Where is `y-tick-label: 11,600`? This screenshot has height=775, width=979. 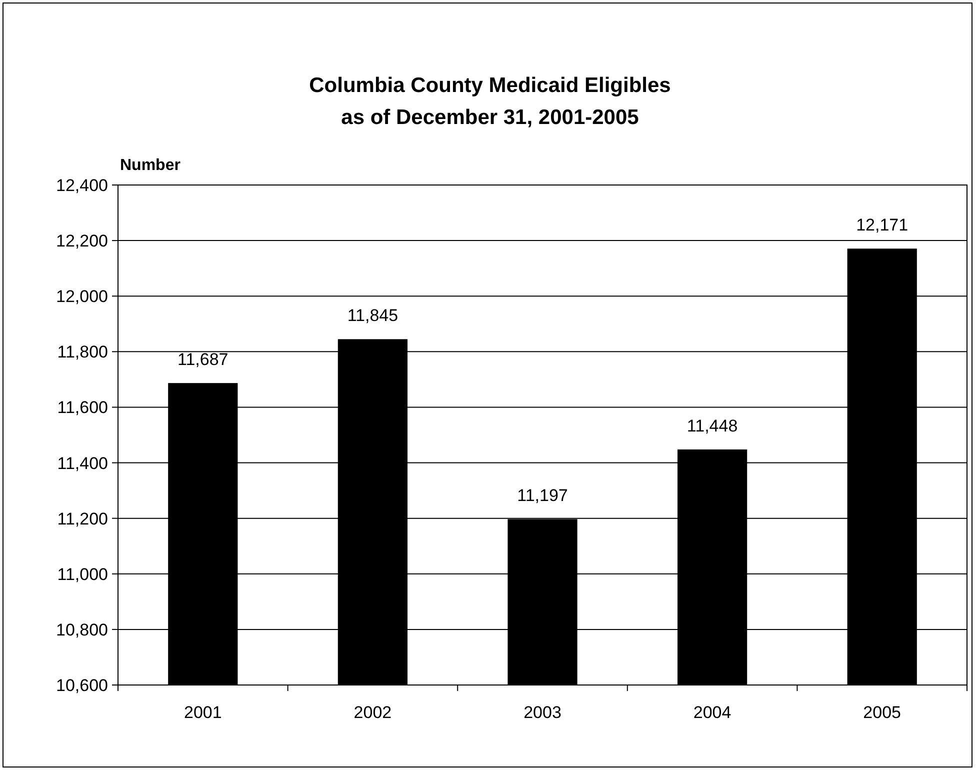
y-tick-label: 11,600 is located at coordinates (82, 408).